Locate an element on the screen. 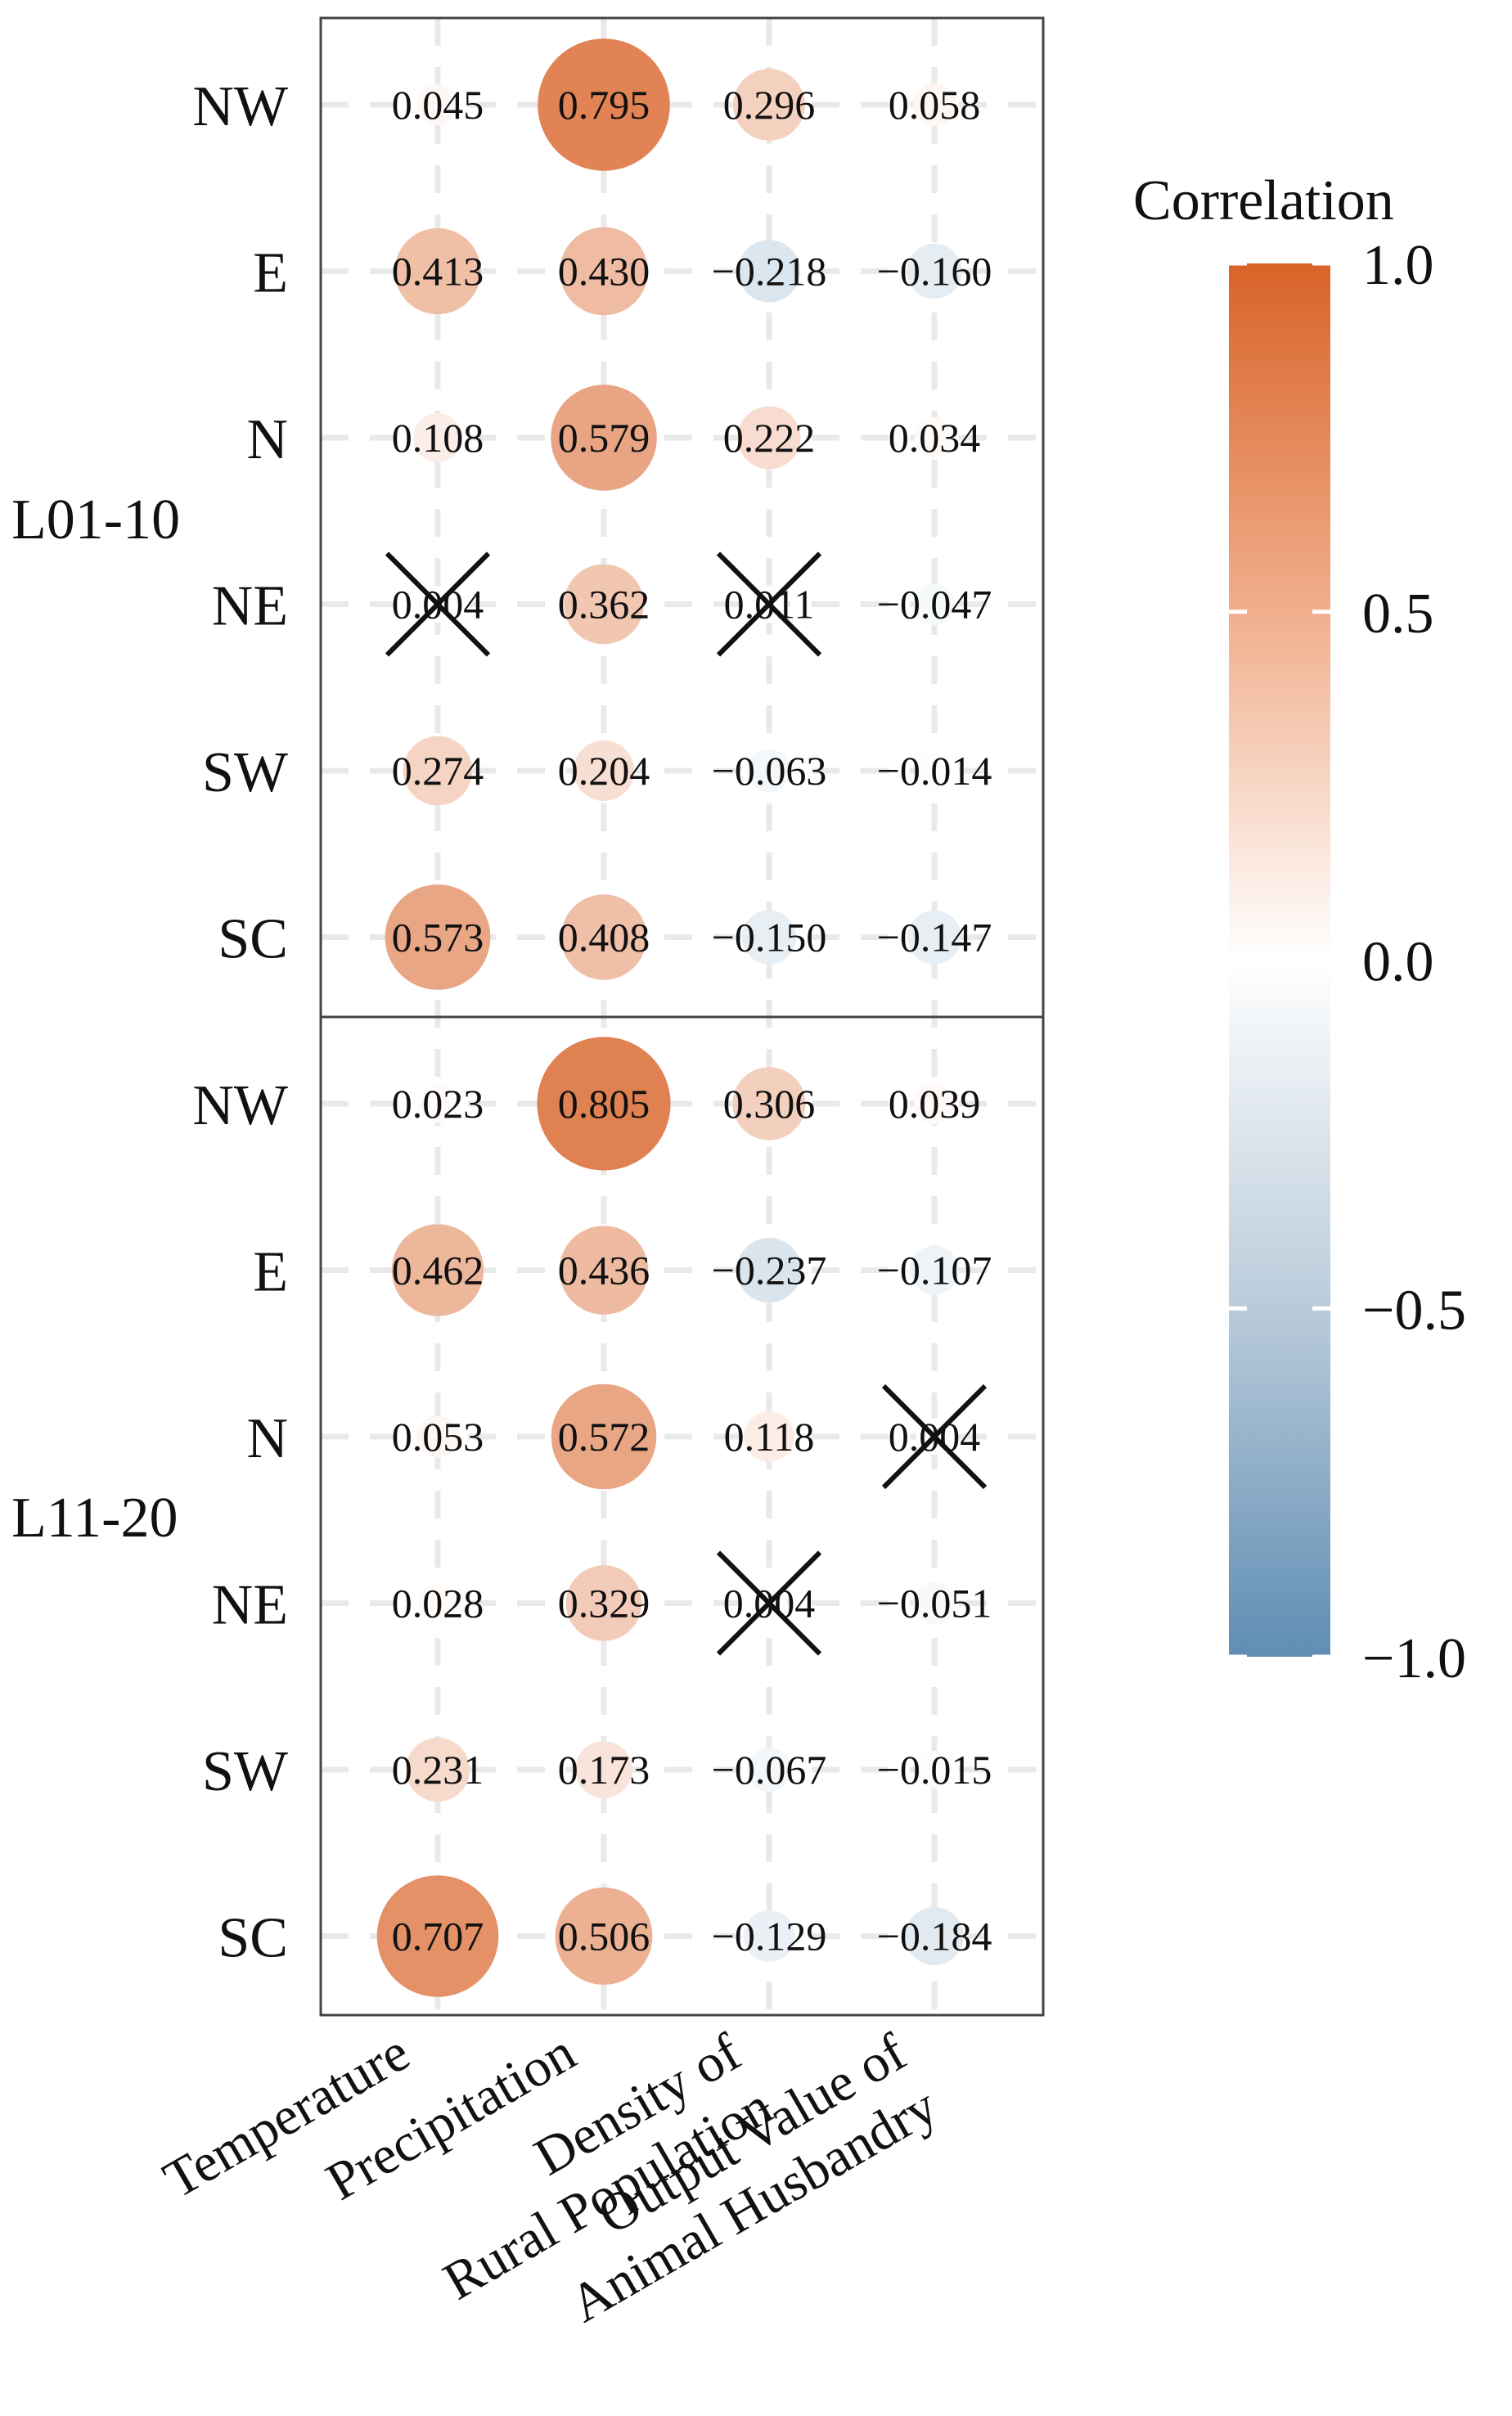  legend-tick-label: 1.0 is located at coordinates (1398, 265).